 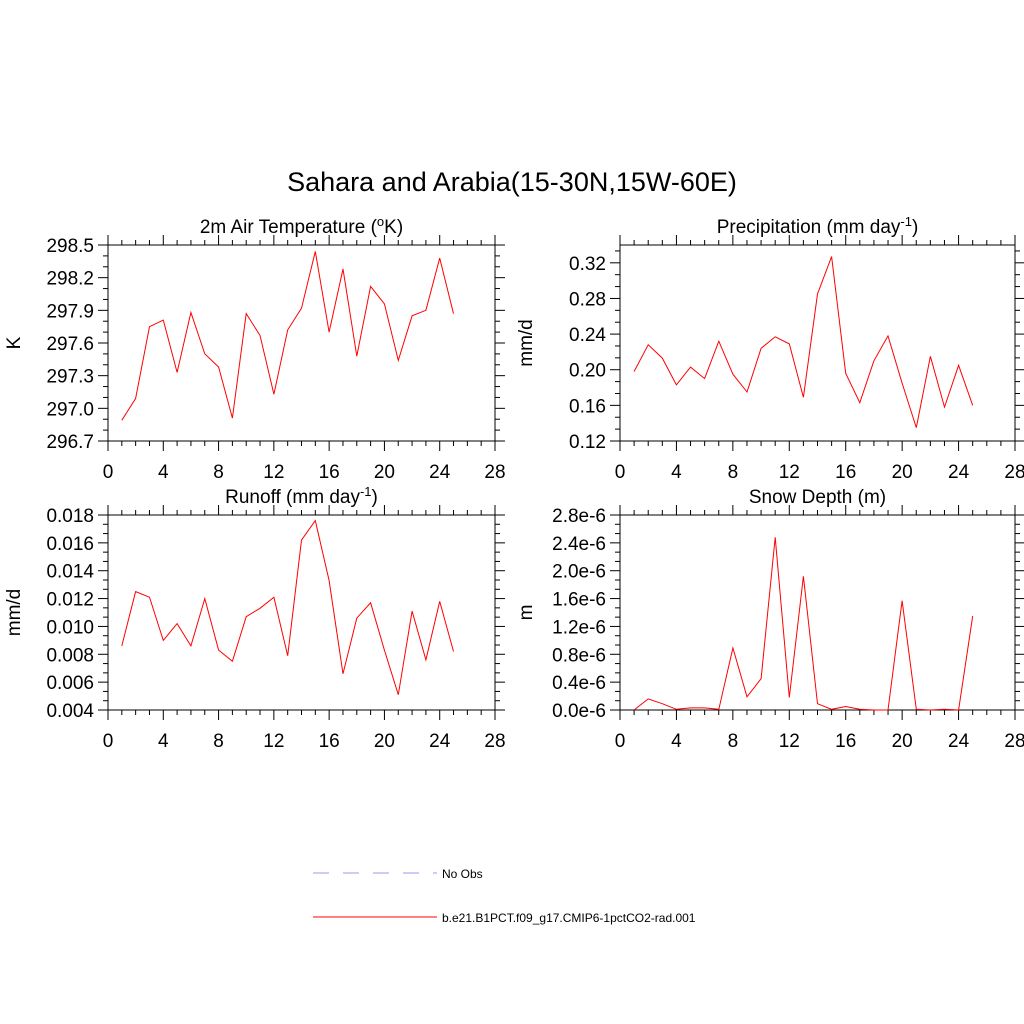 What do you see at coordinates (70, 279) in the screenshot?
I see `y-tick-label: 298.2` at bounding box center [70, 279].